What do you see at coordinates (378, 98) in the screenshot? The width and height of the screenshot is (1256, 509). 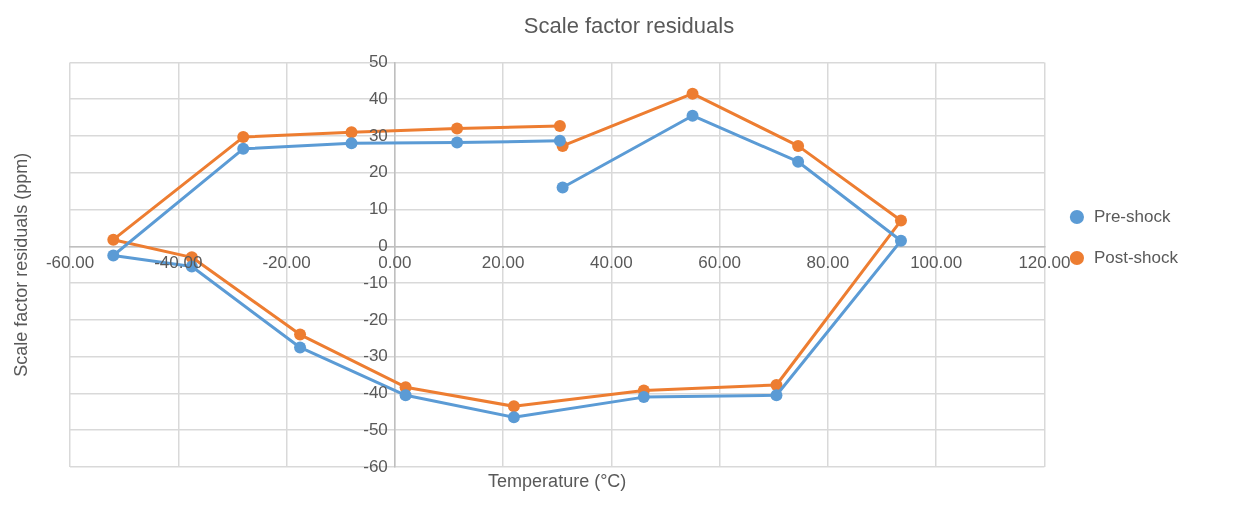 I see `y-tick-label: 40` at bounding box center [378, 98].